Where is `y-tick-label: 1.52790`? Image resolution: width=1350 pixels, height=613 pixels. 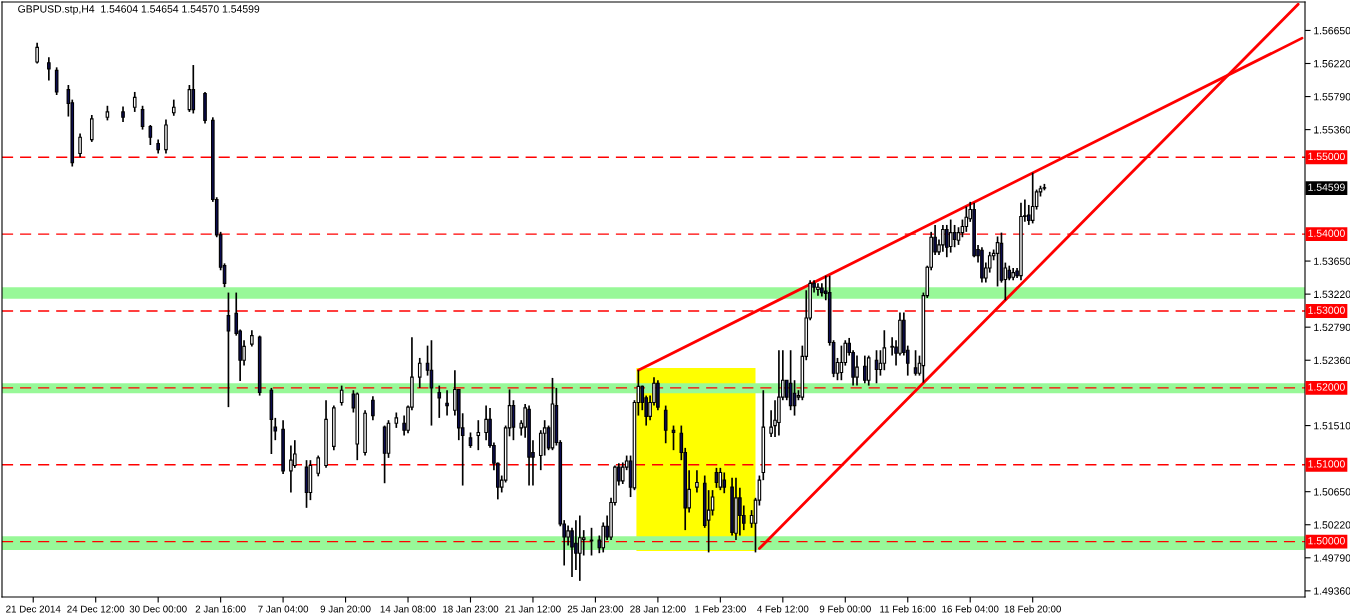
y-tick-label: 1.52790 is located at coordinates (1332, 327).